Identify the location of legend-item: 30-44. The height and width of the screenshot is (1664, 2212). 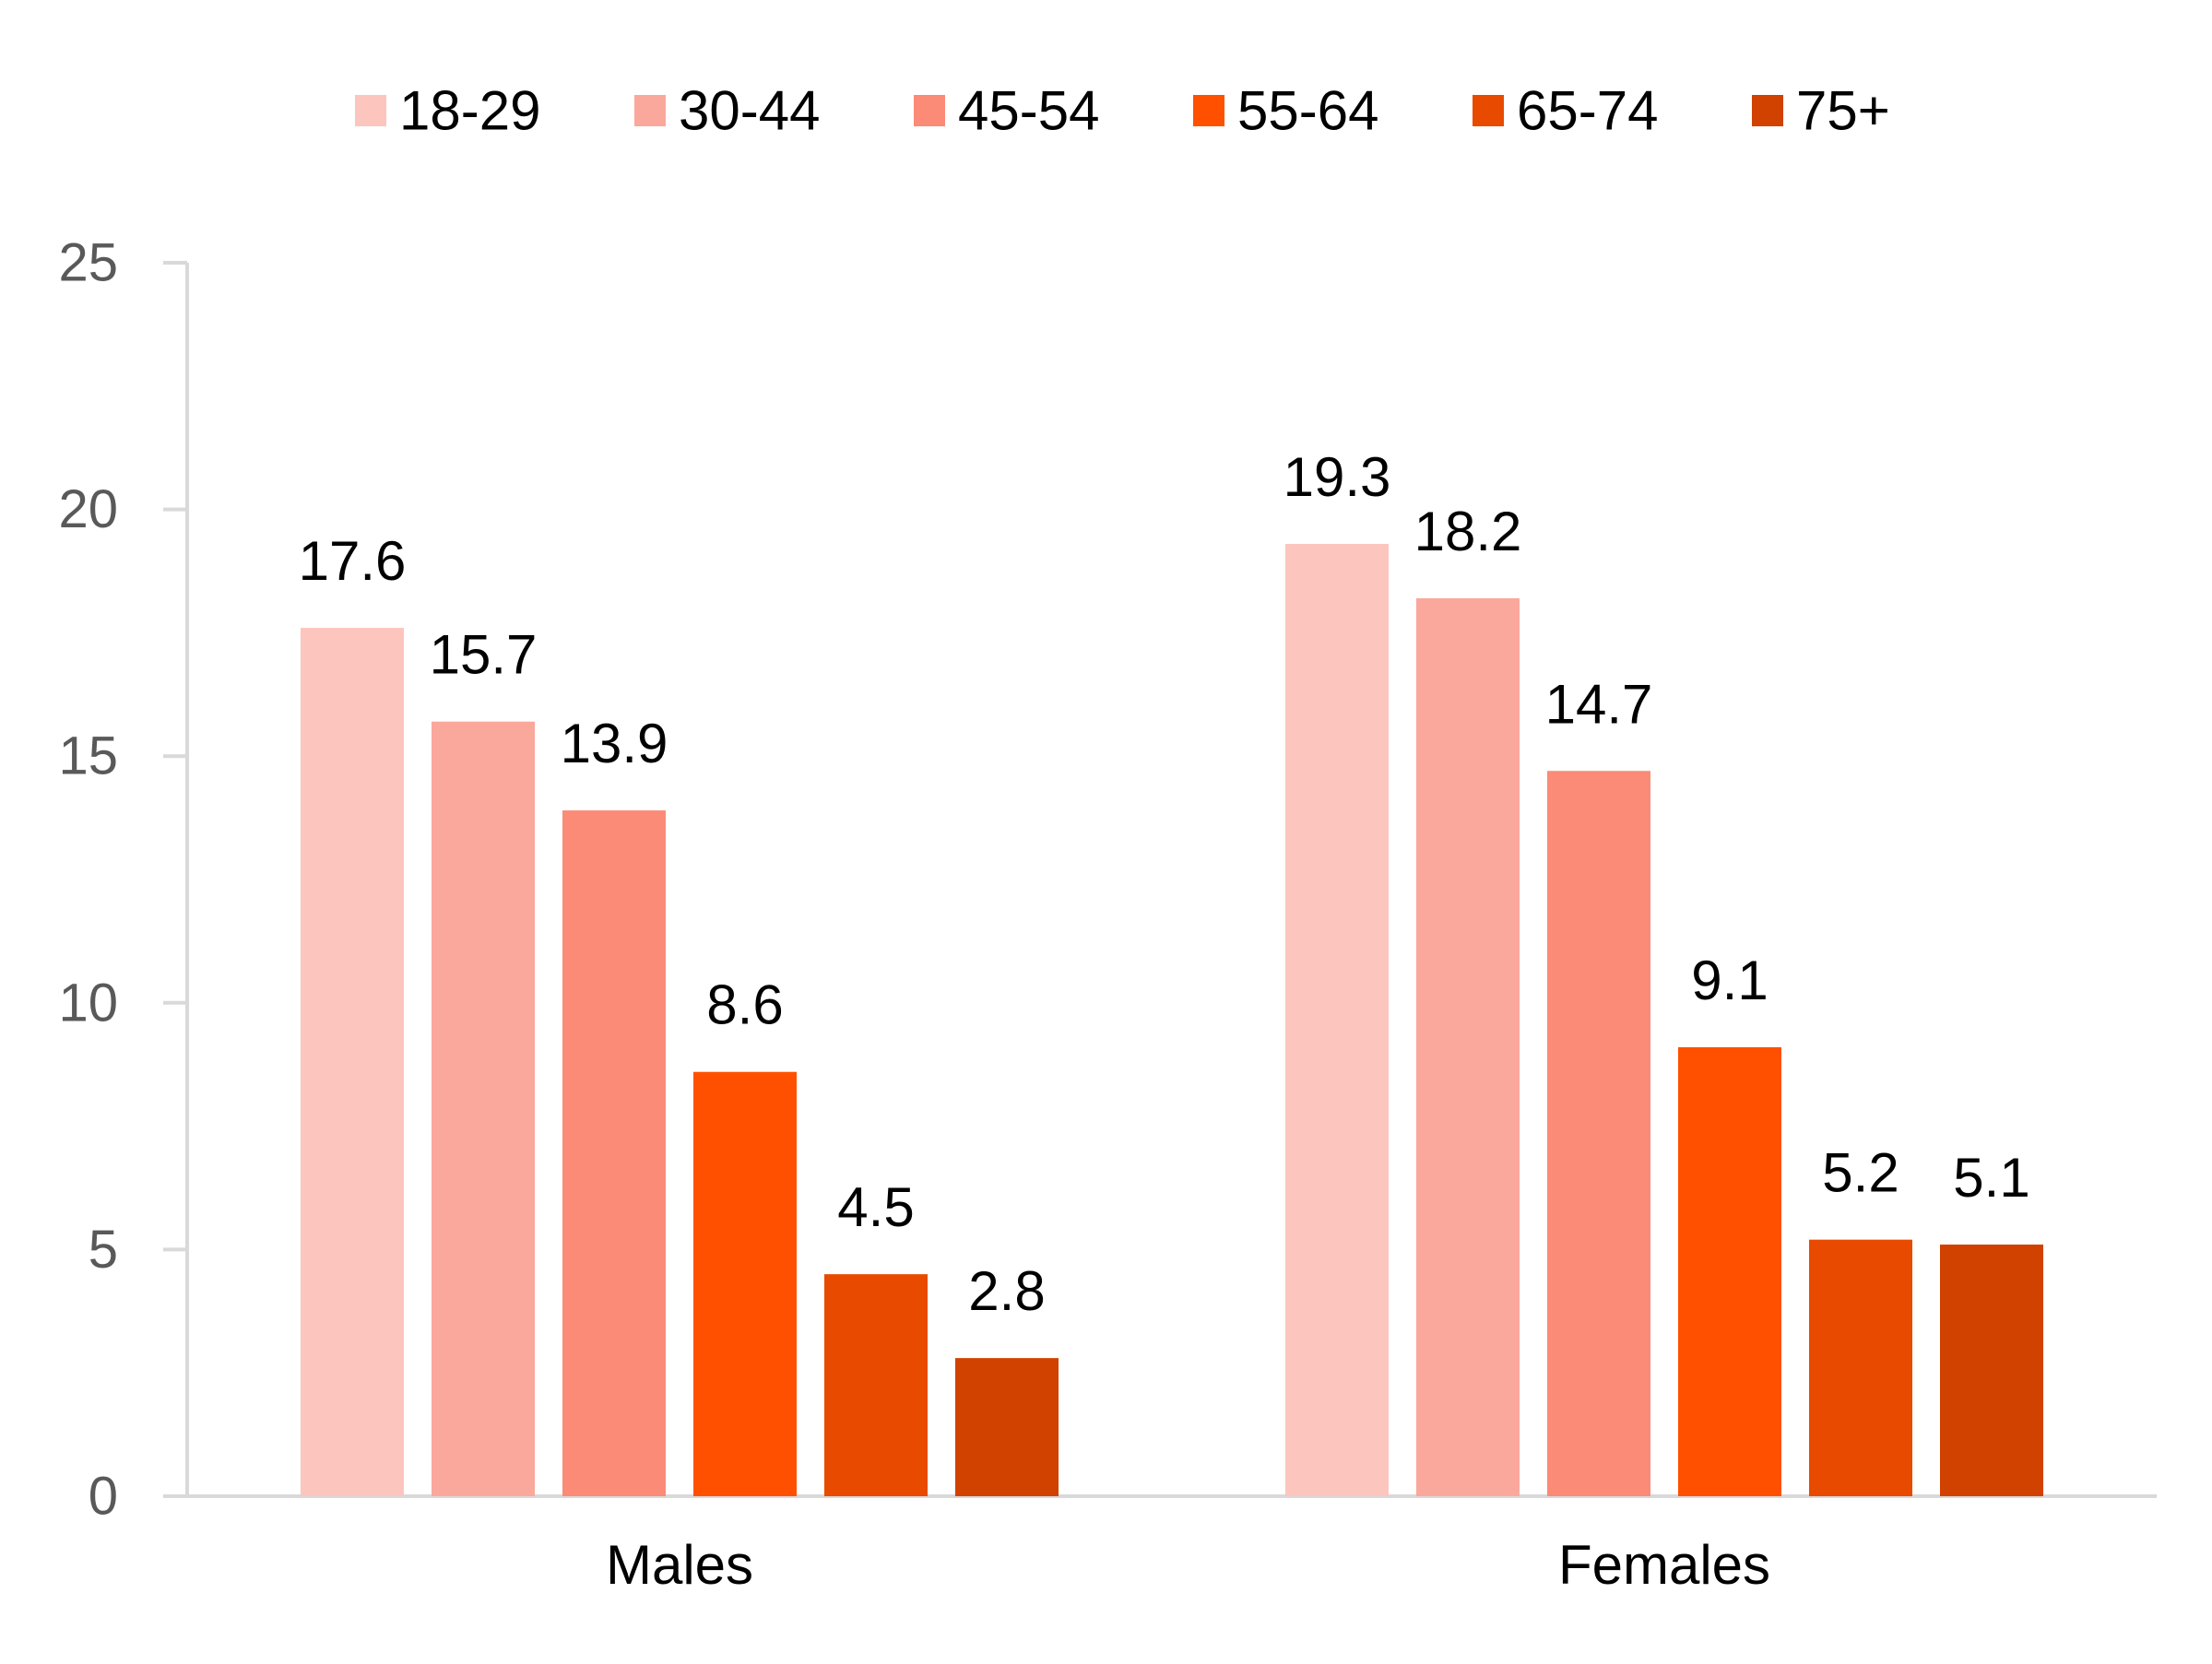
(727, 111).